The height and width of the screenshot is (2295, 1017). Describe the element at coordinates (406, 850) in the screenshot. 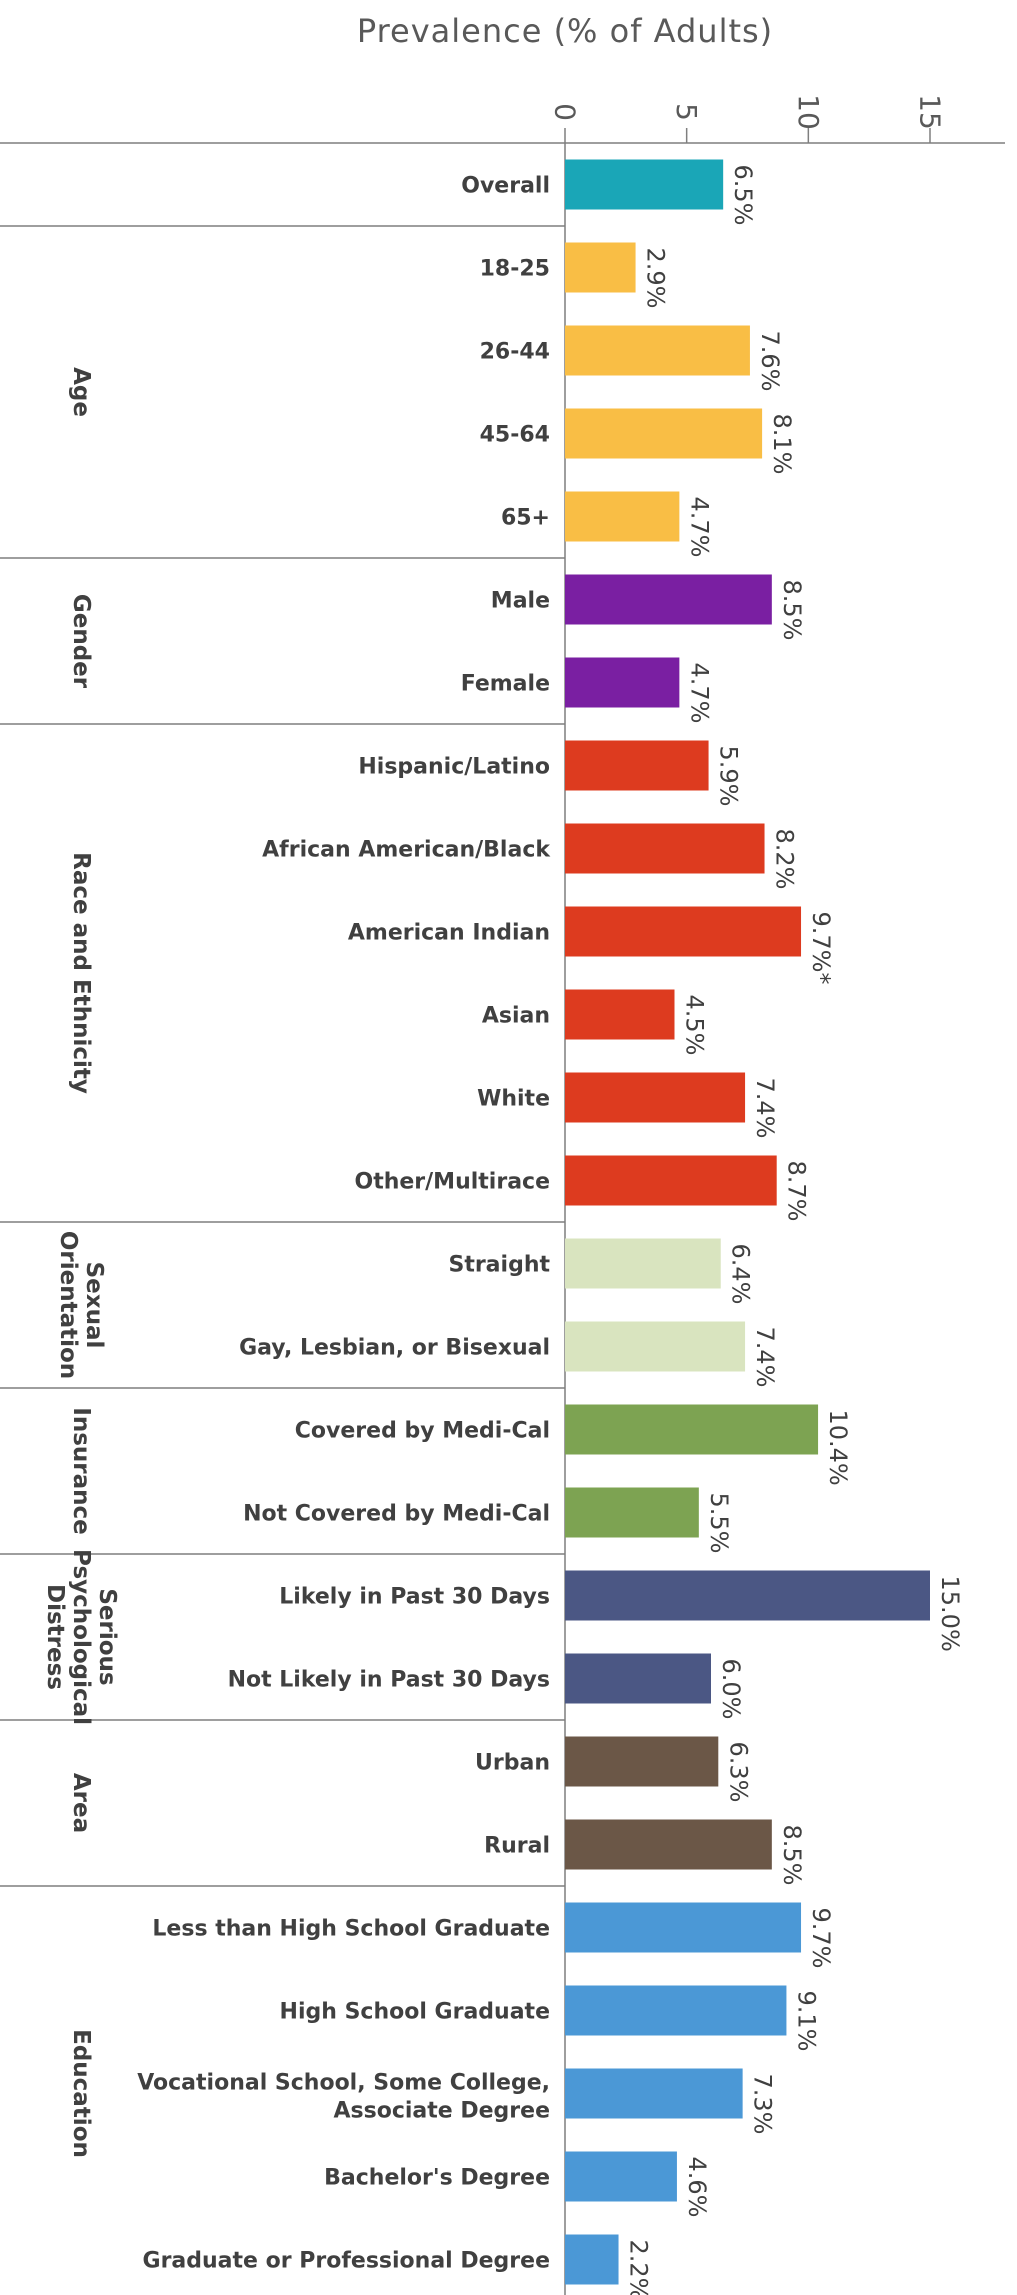

I see `category-label: African American/Black` at that location.